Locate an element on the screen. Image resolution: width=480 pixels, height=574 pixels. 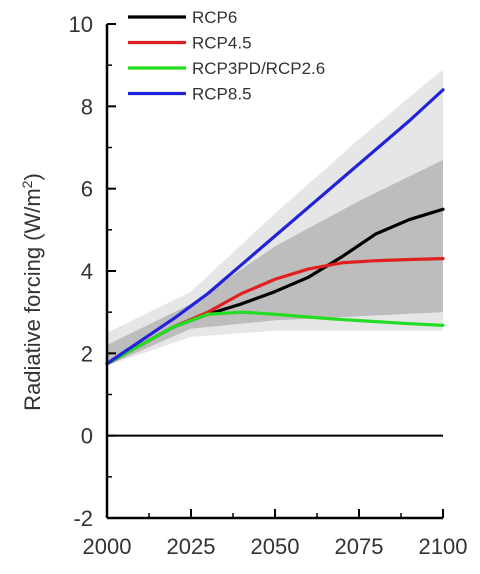
legend-label-rcp6: RCP6 is located at coordinates (214, 17).